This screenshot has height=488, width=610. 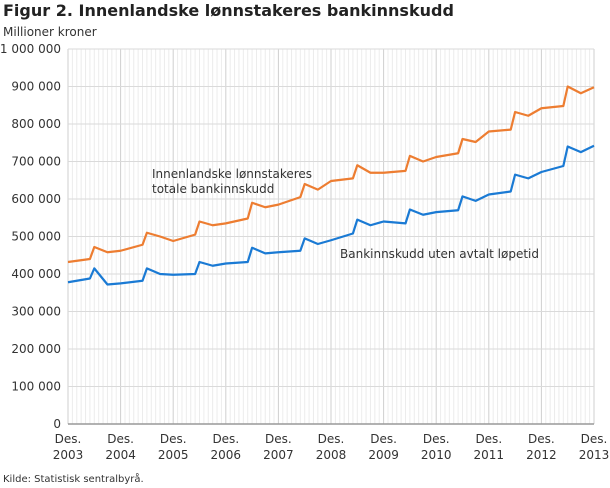 What do you see at coordinates (436, 455) in the screenshot?
I see `x-tick-label: 2010` at bounding box center [436, 455].